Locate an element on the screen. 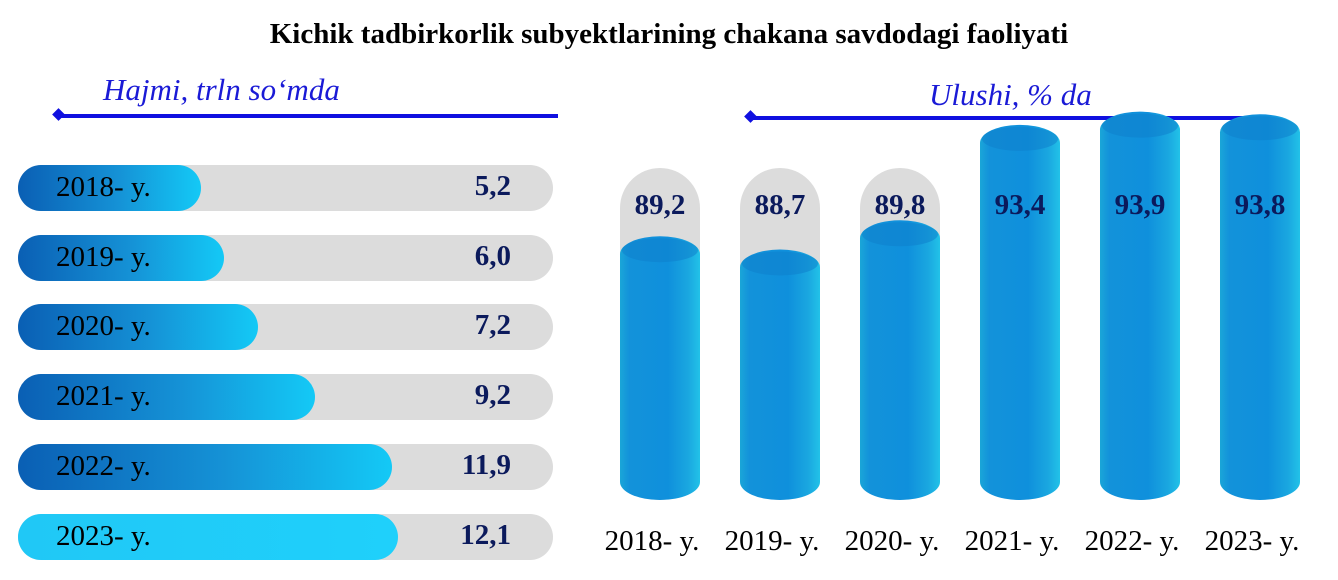 The height and width of the screenshot is (580, 1338). volume-bar-value-label: 9,2 is located at coordinates (492, 395).